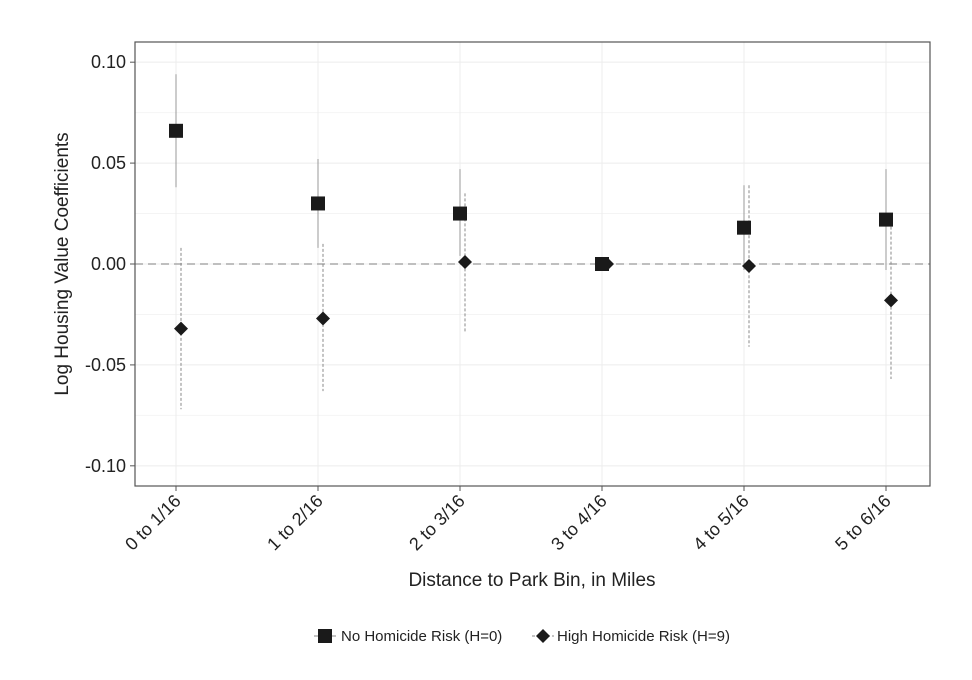  What do you see at coordinates (437, 523) in the screenshot?
I see `x-tick-label: 2 to 3/16` at bounding box center [437, 523].